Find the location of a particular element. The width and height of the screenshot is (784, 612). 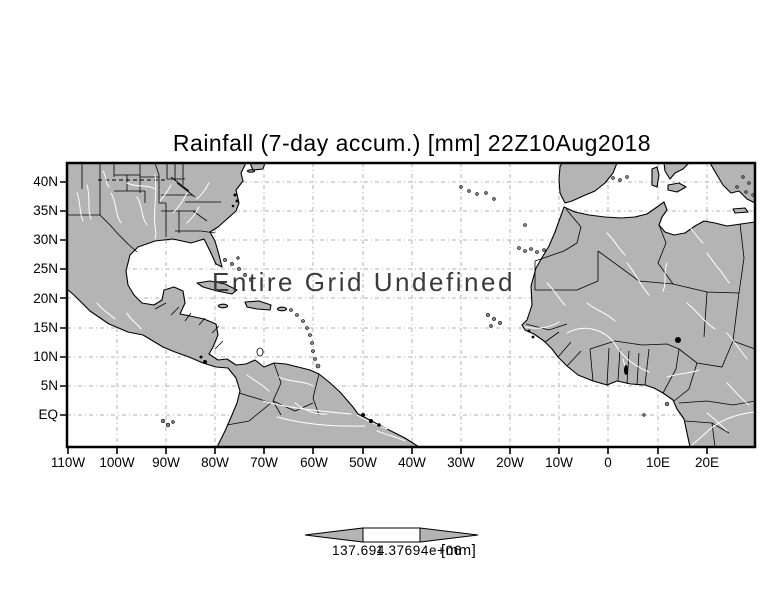

lon-axis-label: 10E is located at coordinates (658, 462).